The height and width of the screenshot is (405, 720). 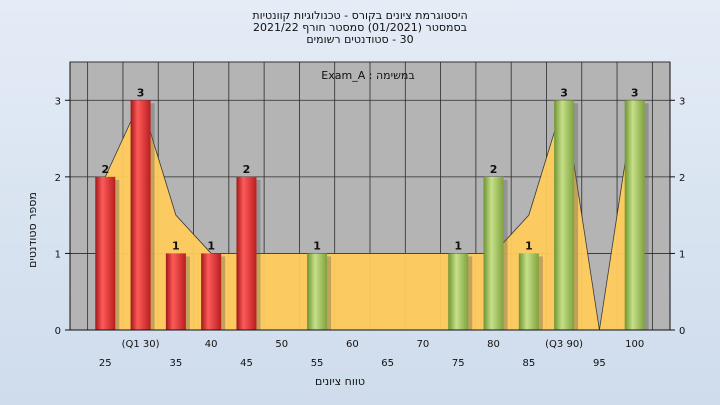 I want to click on x-tick-label: 100, so click(x=634, y=344).